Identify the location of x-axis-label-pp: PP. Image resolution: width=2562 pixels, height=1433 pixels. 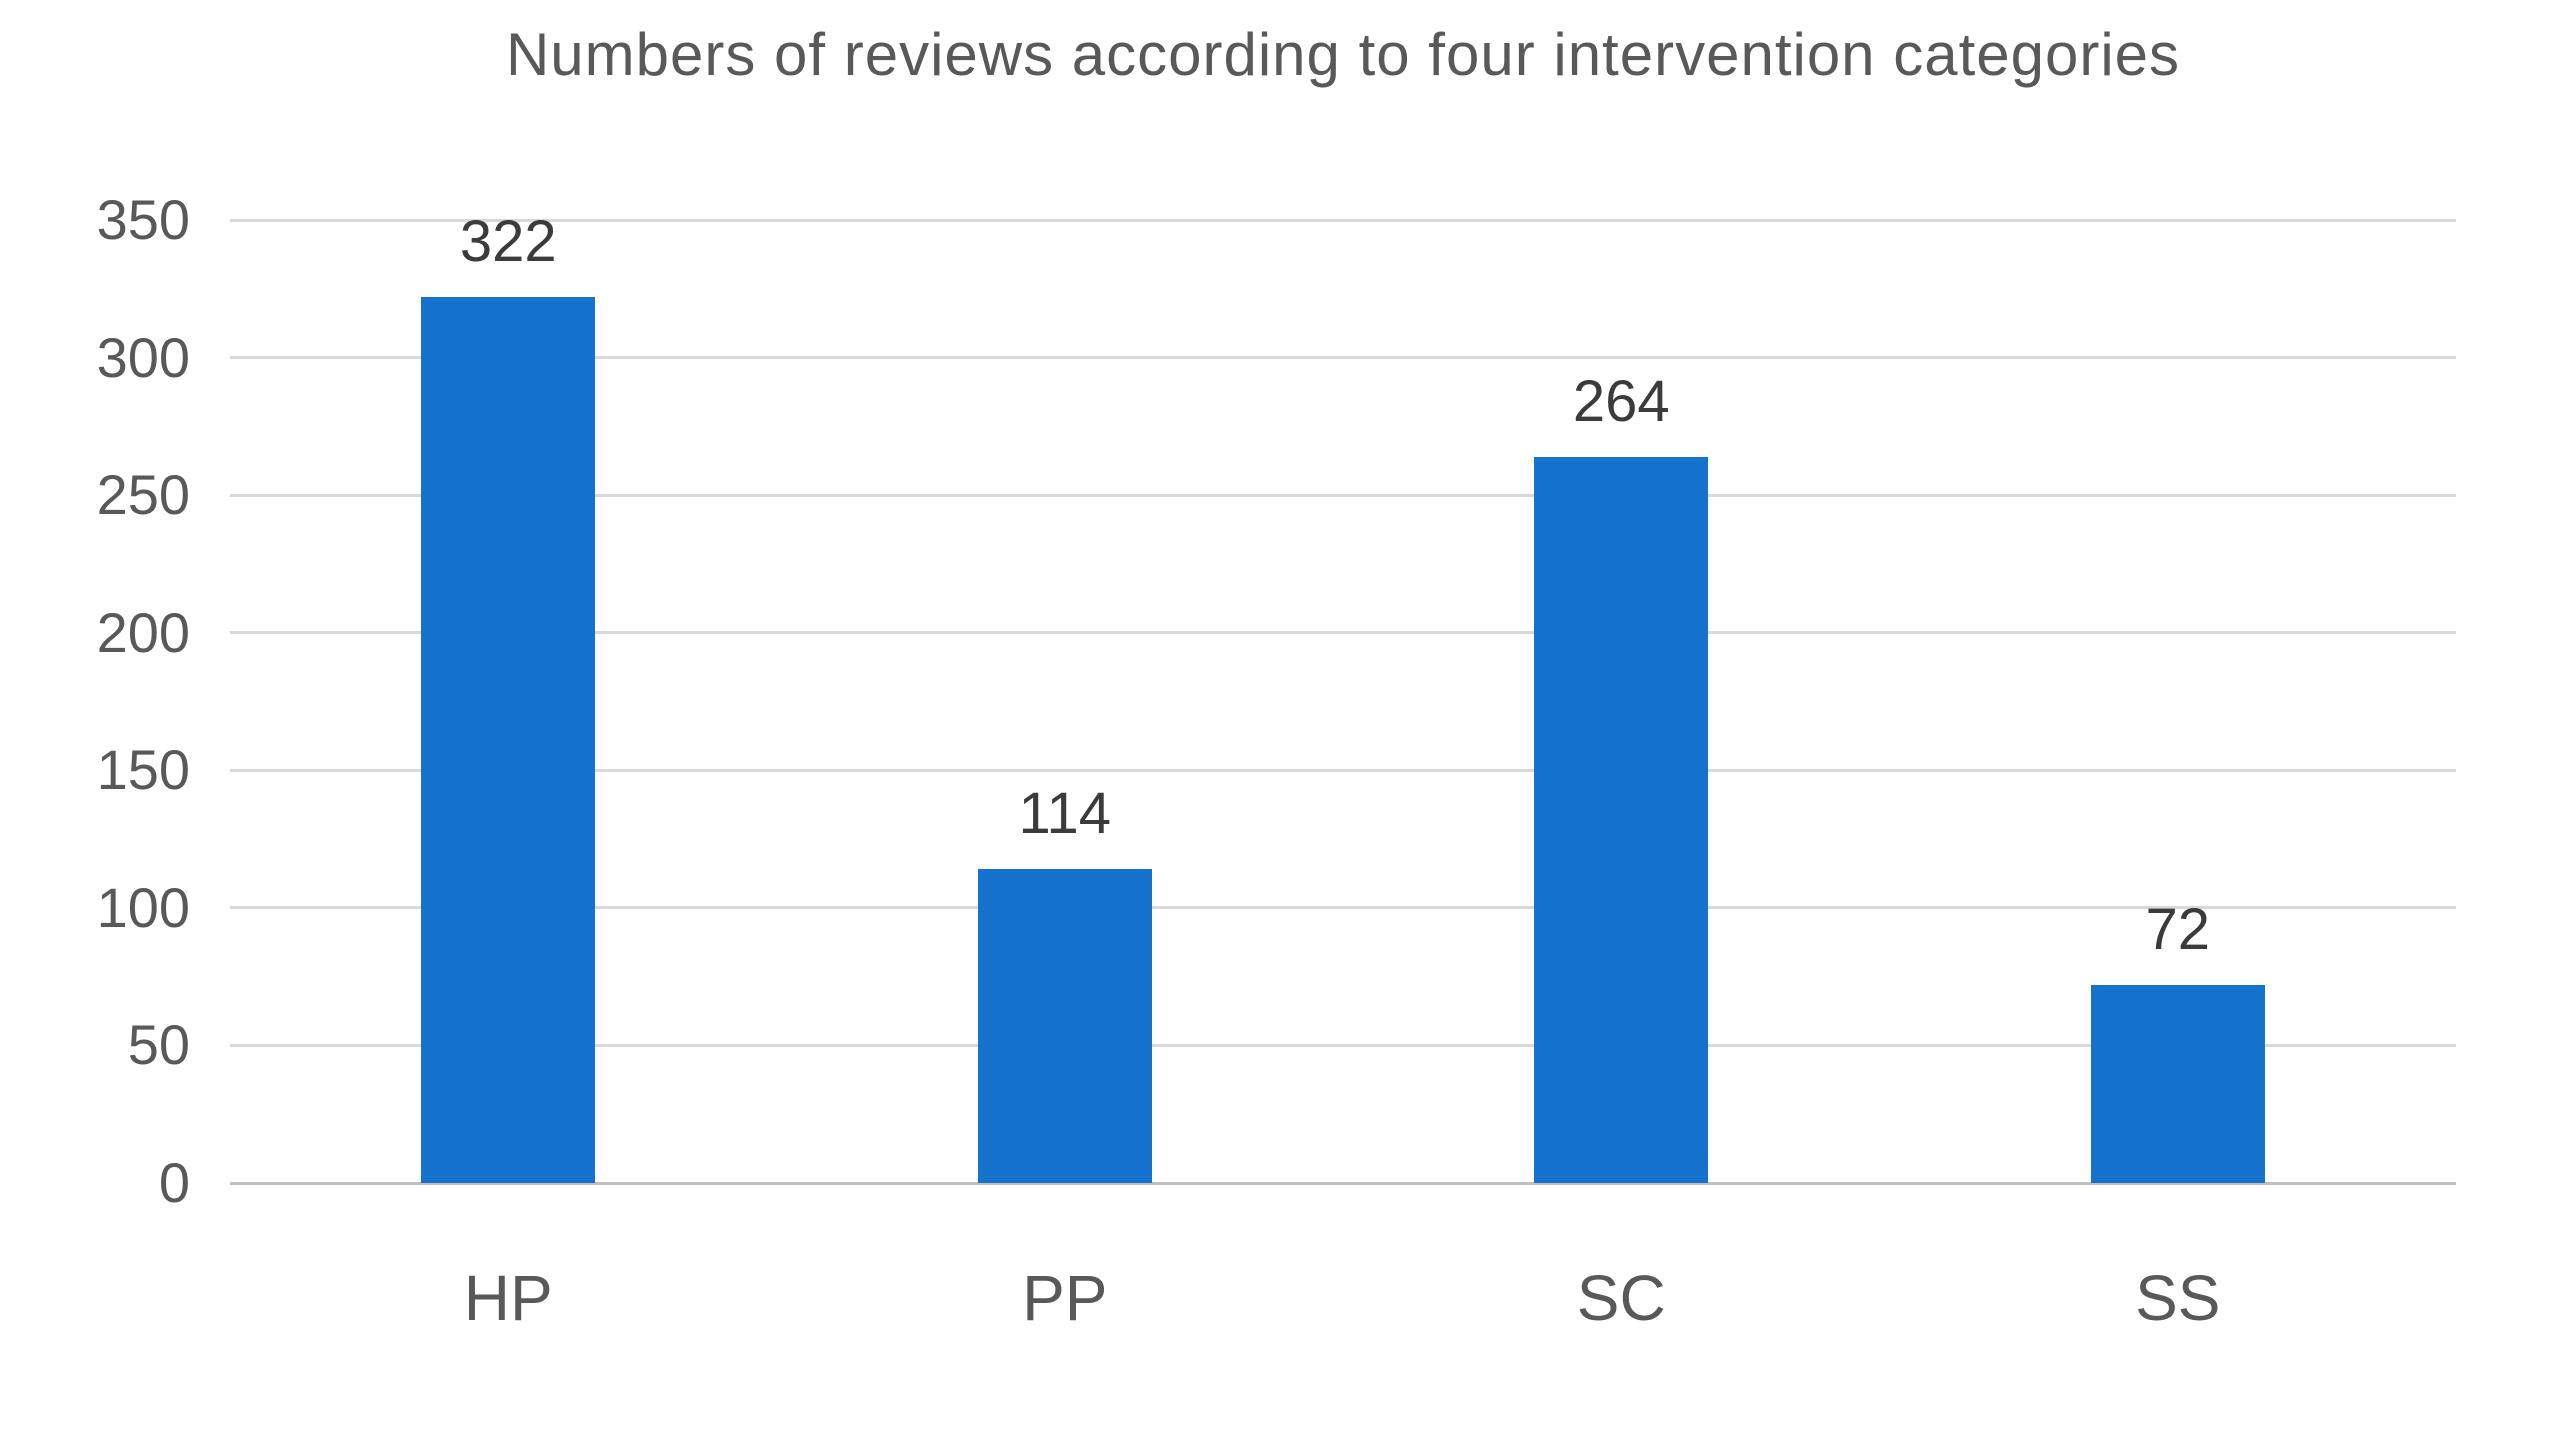
(1065, 1298).